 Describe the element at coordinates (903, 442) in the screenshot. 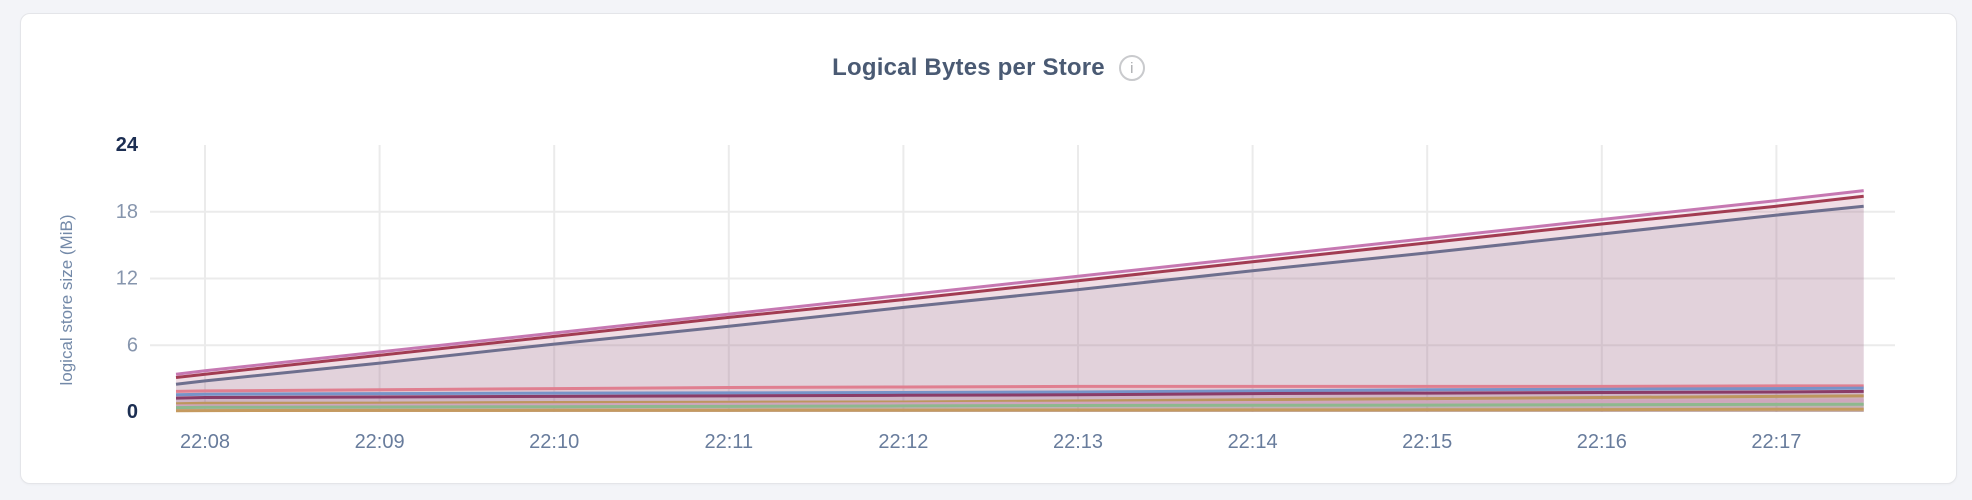

I see `x-tick-label: 22:12` at that location.